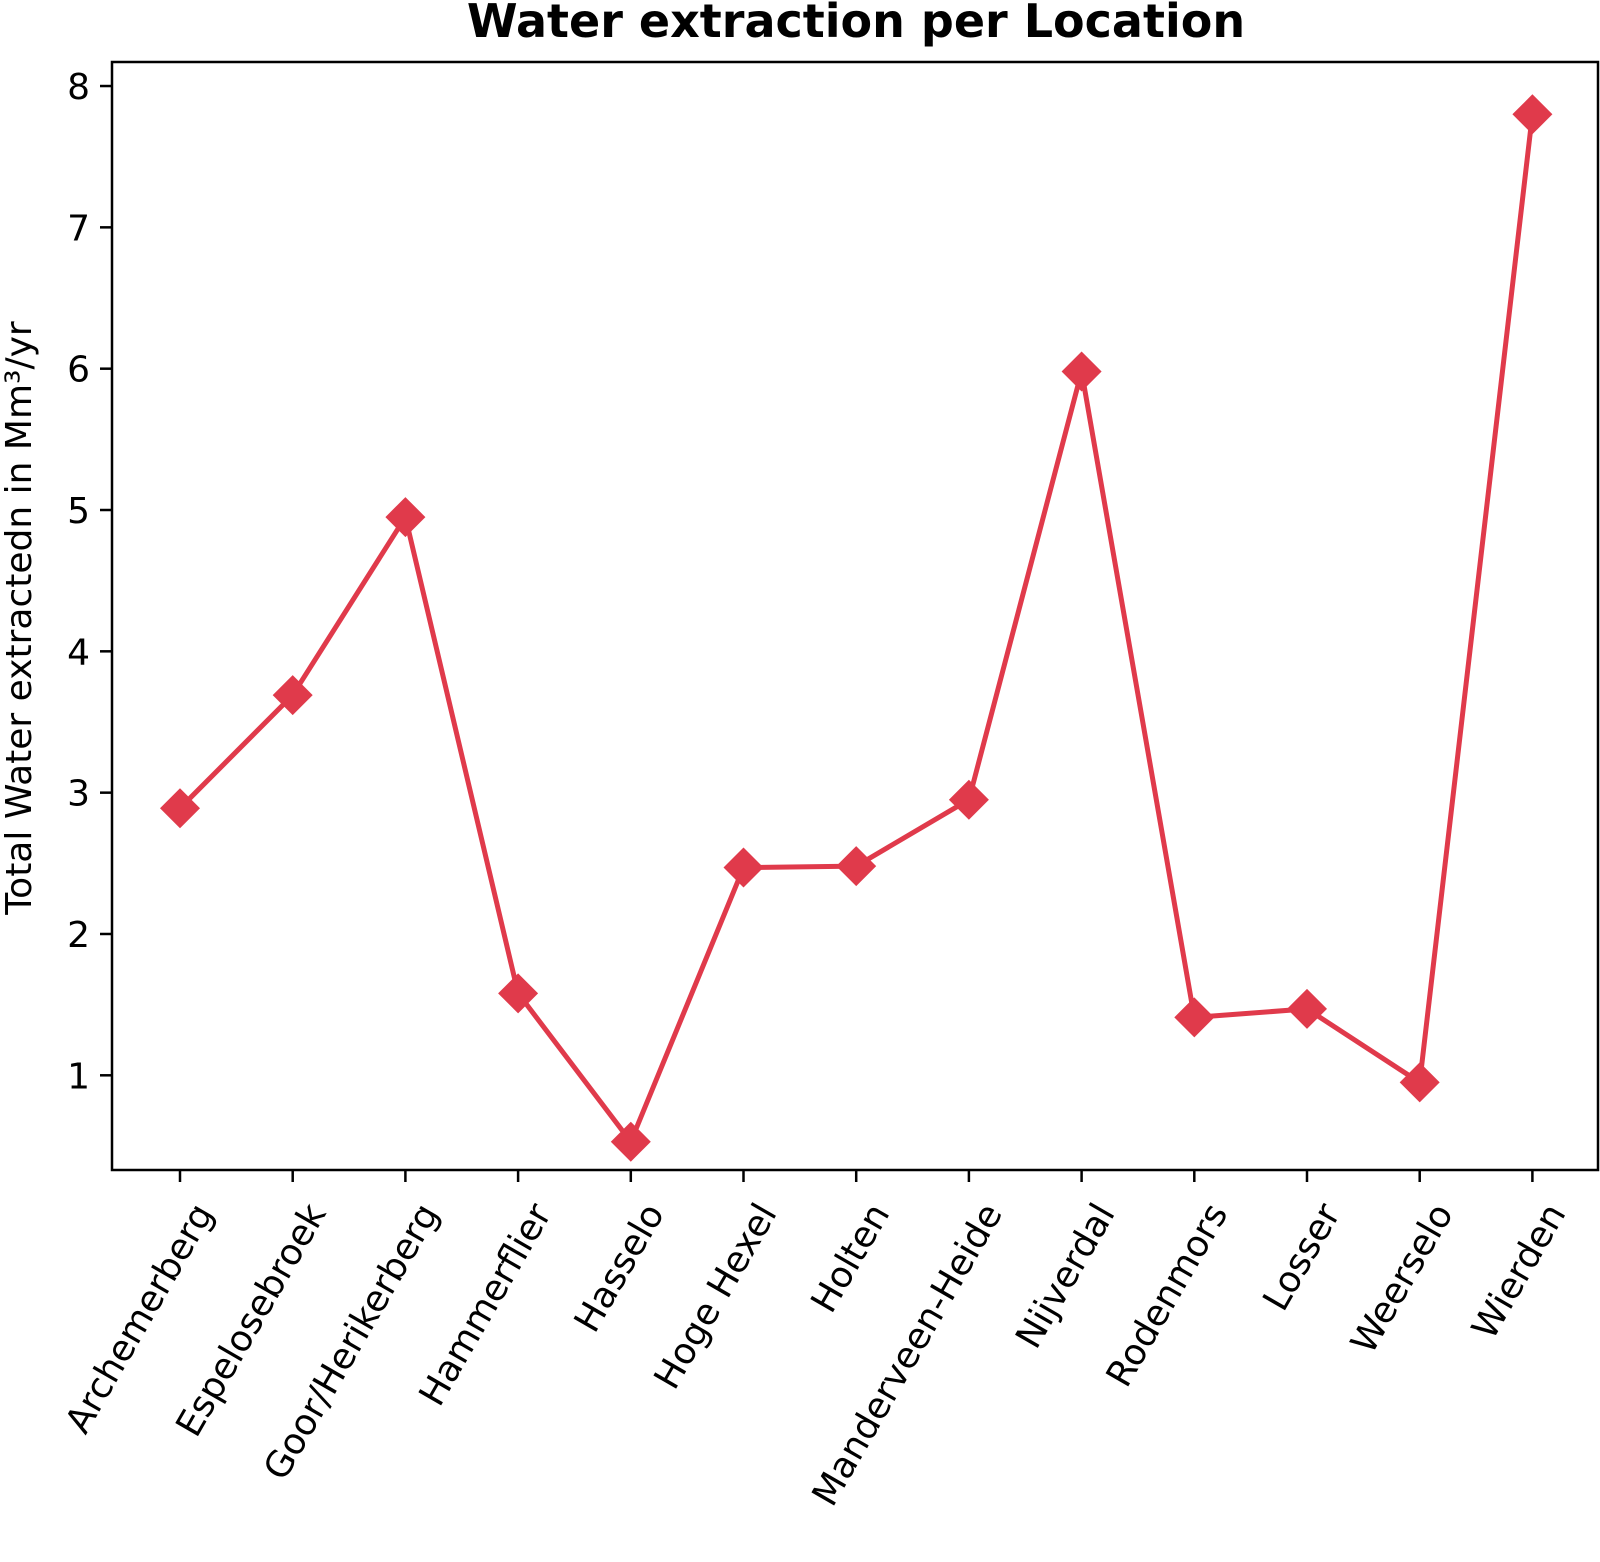 Image resolution: width=1600 pixels, height=1562 pixels. What do you see at coordinates (78, 370) in the screenshot?
I see `y-tick-label: 6` at bounding box center [78, 370].